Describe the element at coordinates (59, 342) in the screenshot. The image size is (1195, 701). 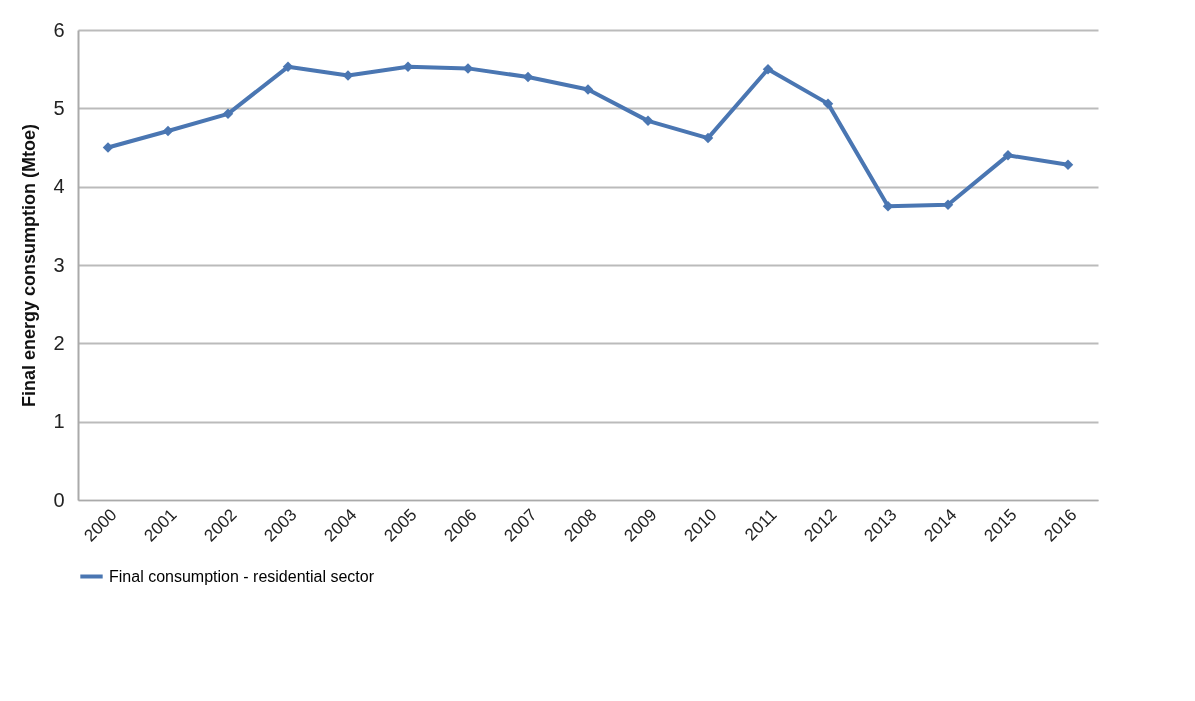
I see `y-tick-label: 2` at that location.